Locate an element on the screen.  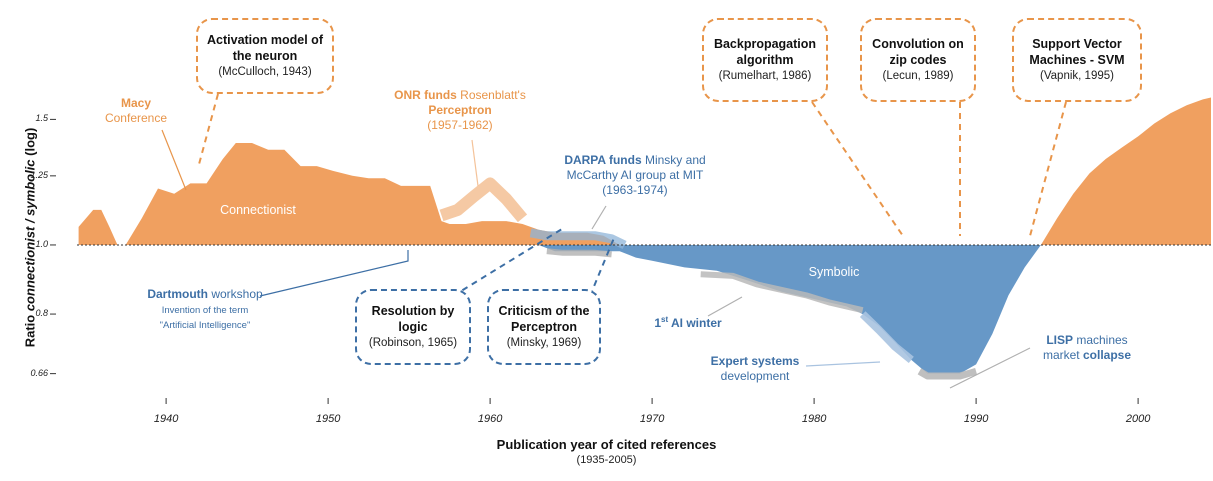
lisp-connector is located at coordinates (990, 368).